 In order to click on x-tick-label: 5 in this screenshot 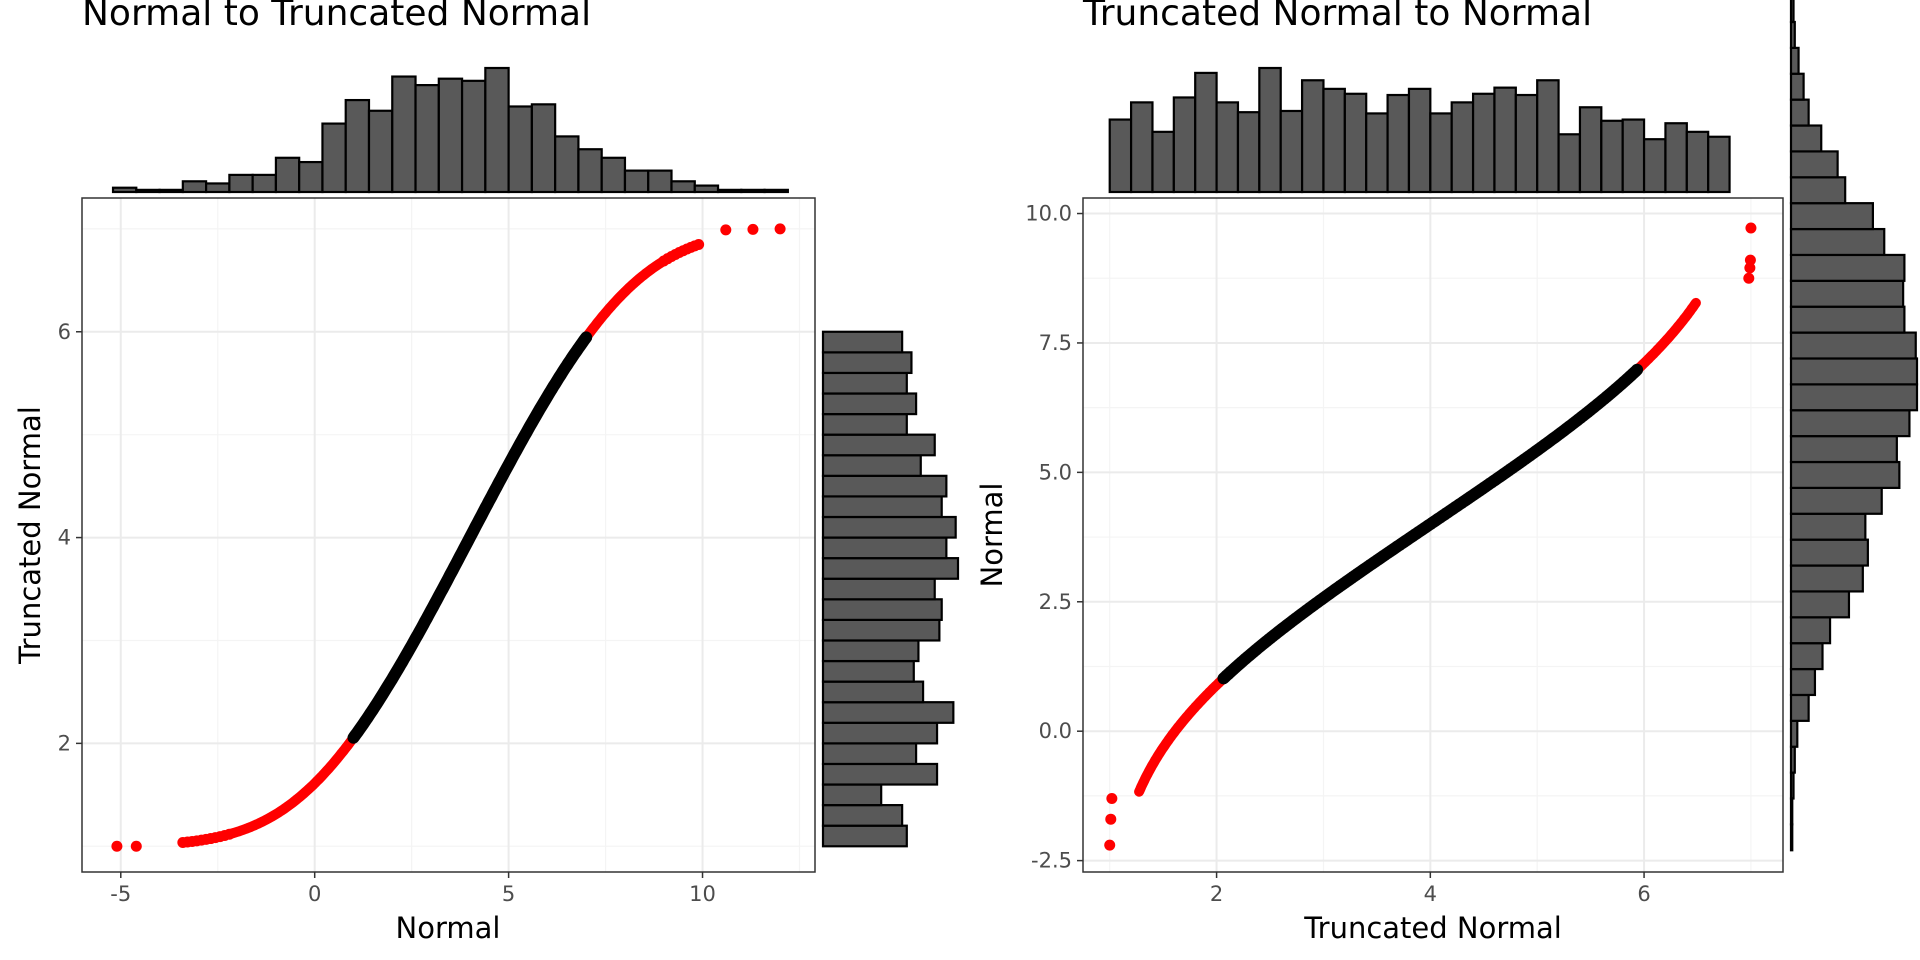, I will do `click(508, 894)`.